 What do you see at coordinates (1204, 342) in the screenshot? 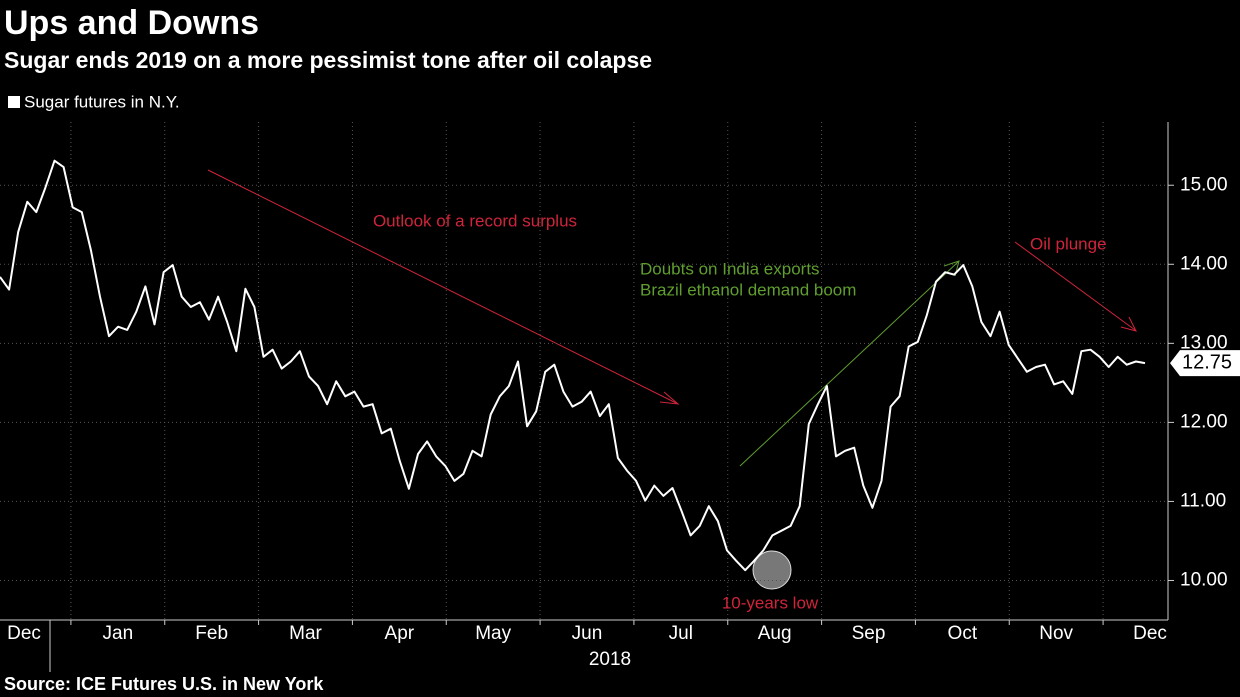
I see `y-tick-label: 13.00` at bounding box center [1204, 342].